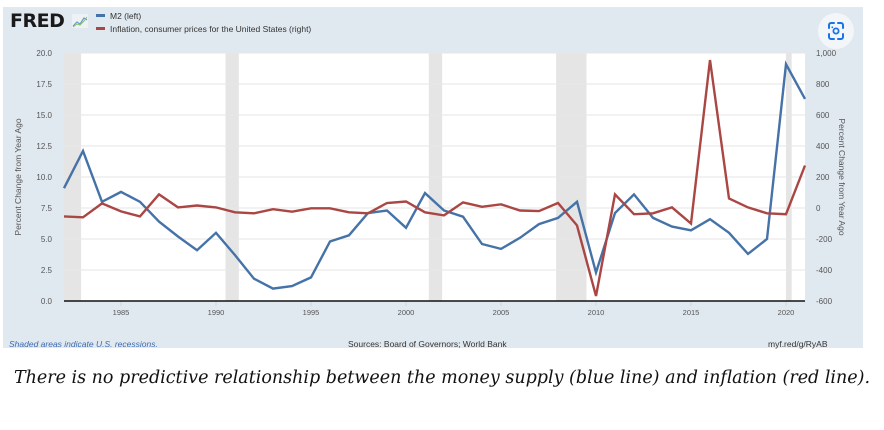 The height and width of the screenshot is (430, 884). I want to click on y-tick-right: 200, so click(823, 177).